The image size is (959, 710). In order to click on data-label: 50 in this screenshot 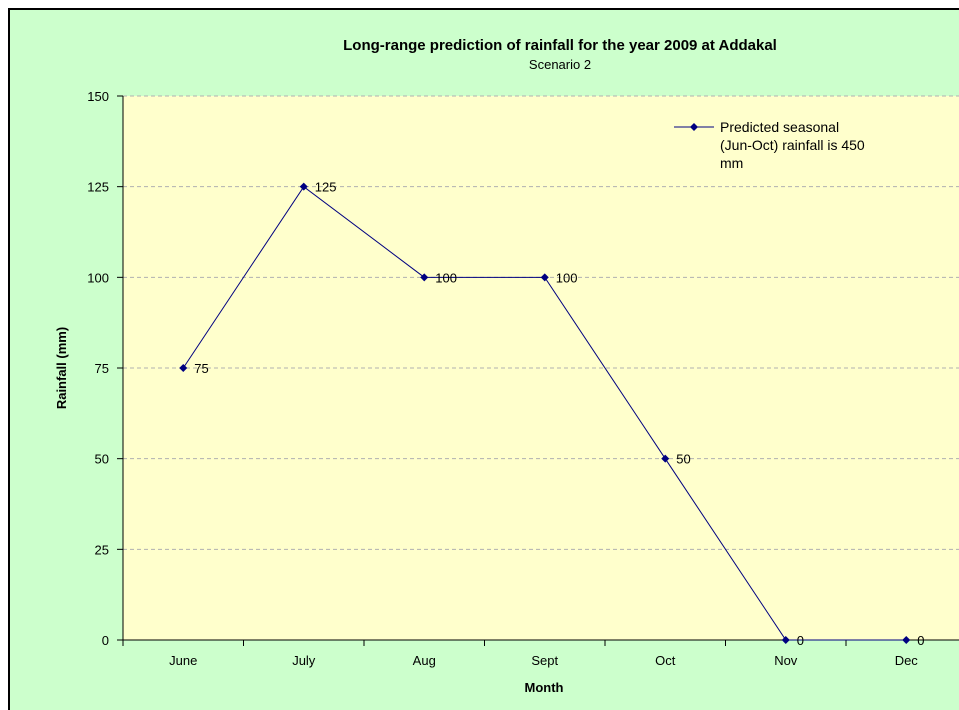, I will do `click(683, 459)`.